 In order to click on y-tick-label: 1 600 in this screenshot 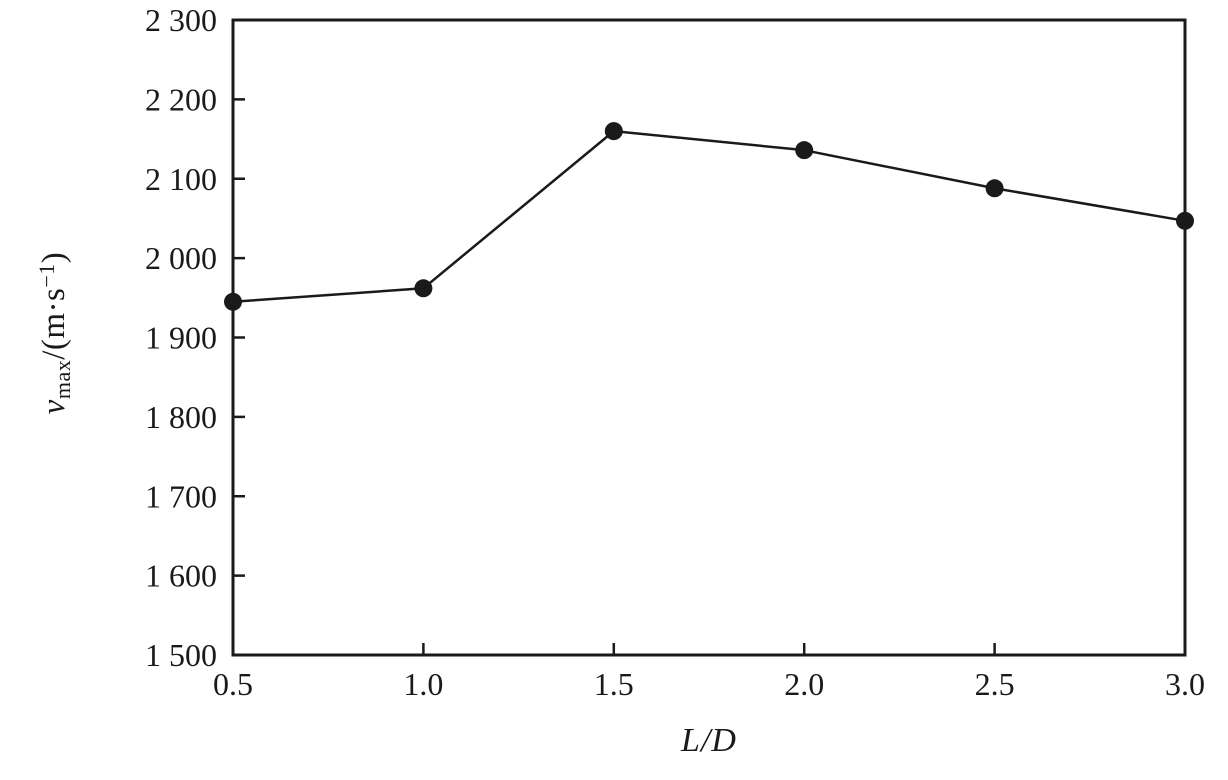, I will do `click(181, 576)`.